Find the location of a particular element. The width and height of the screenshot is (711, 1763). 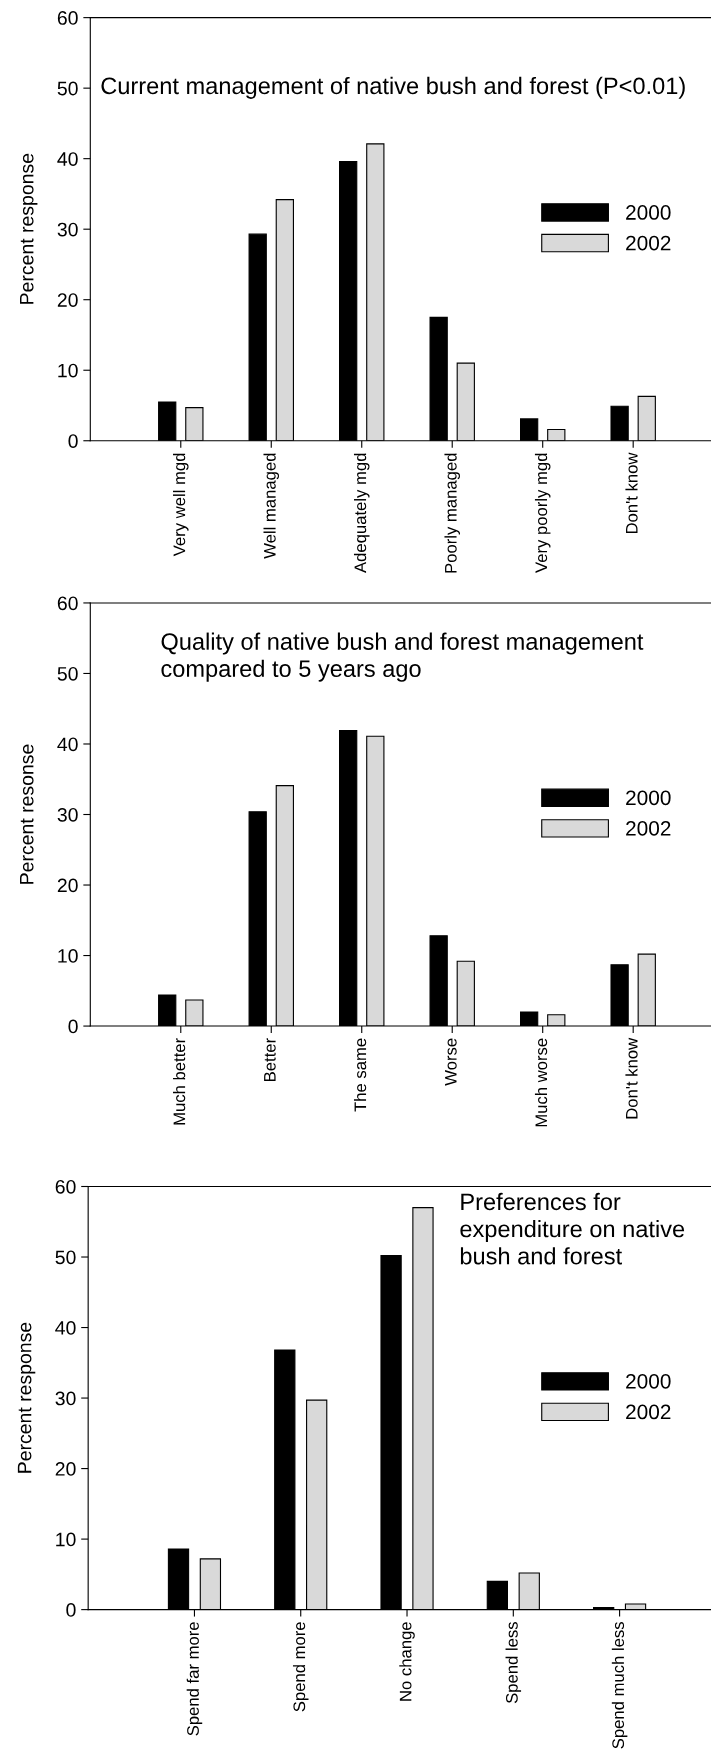

x-tick-label: Worse is located at coordinates (451, 1062).